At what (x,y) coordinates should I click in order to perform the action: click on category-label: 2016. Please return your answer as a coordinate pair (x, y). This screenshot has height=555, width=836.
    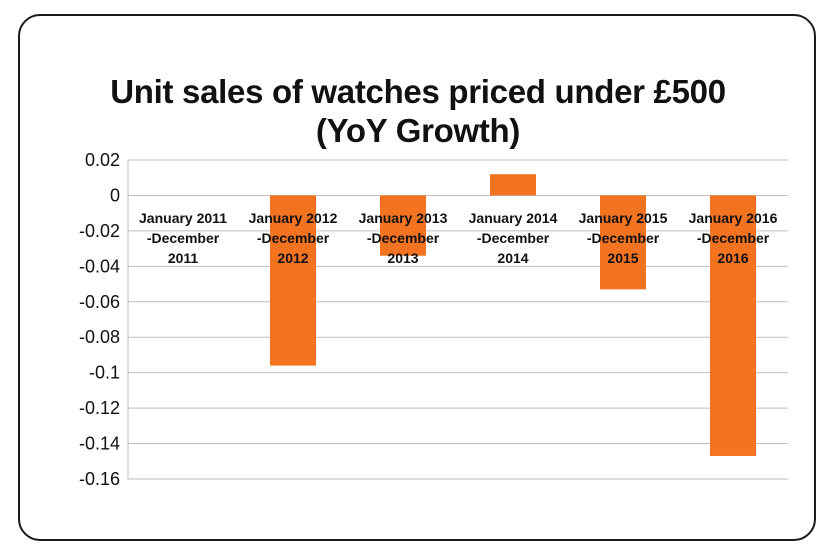
    Looking at the image, I should click on (732, 258).